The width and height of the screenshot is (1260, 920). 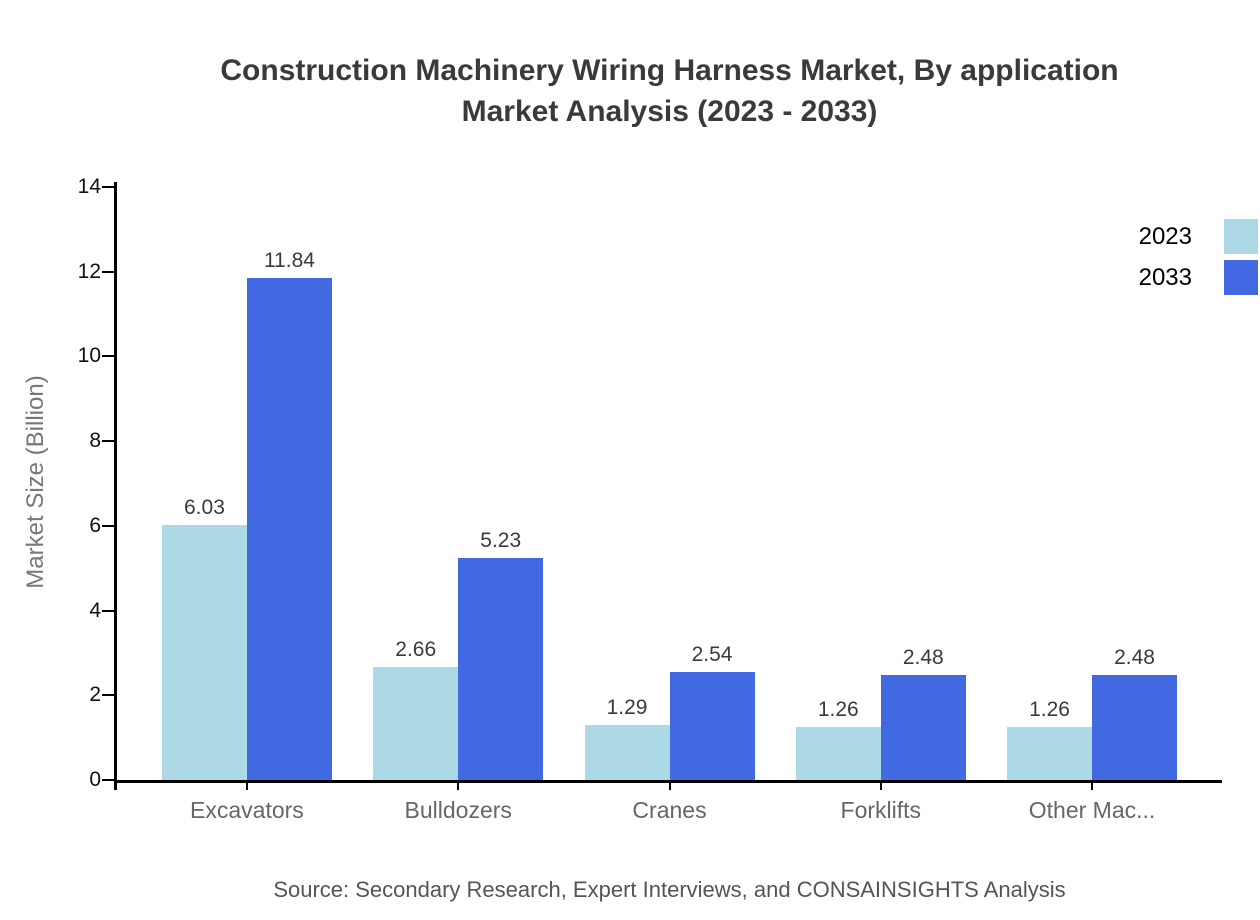 What do you see at coordinates (1134, 657) in the screenshot?
I see `value-label-2033-Other Mac...: 2.48` at bounding box center [1134, 657].